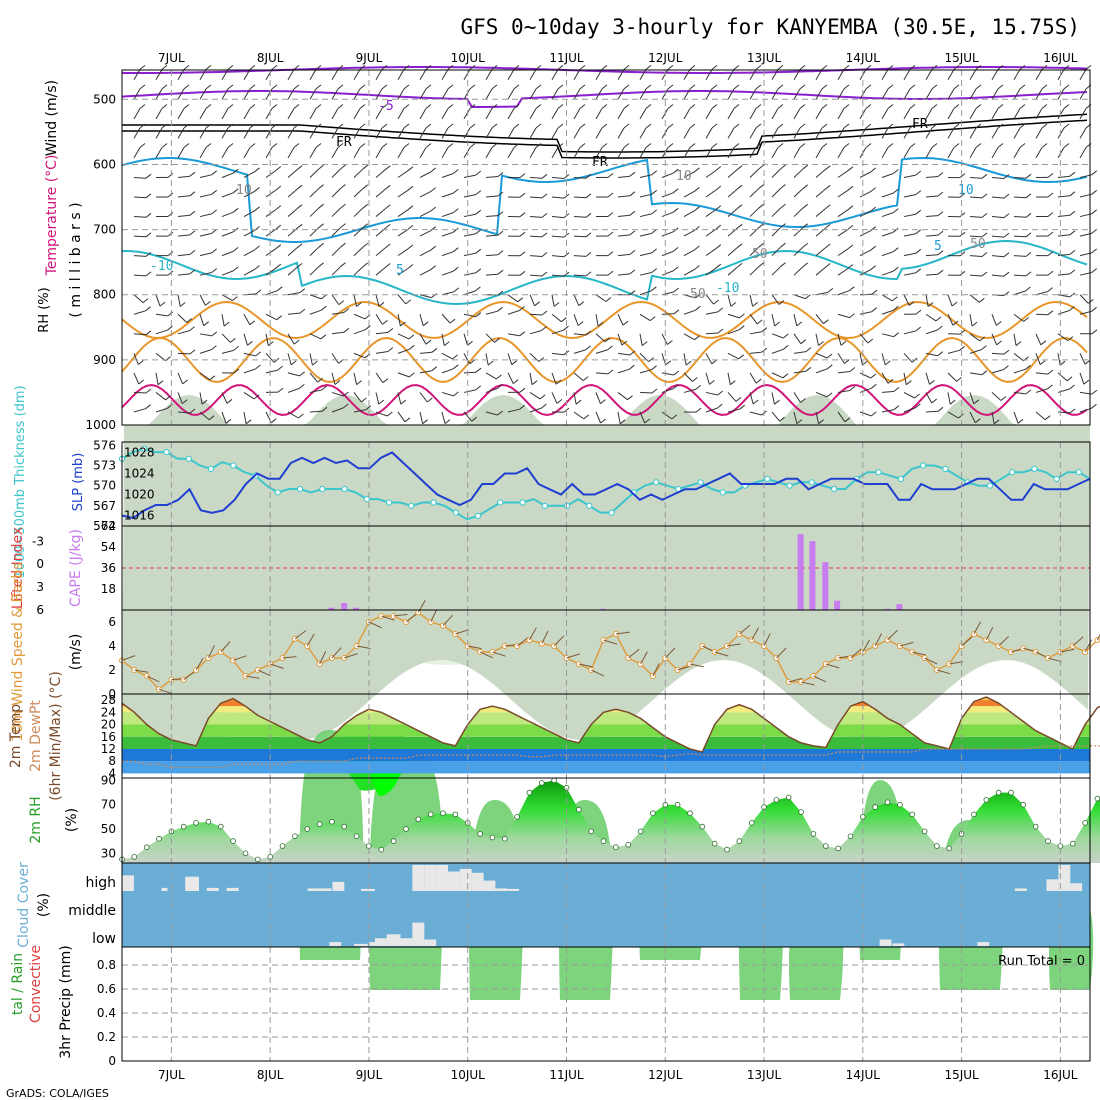 This screenshot has width=1100, height=1100. What do you see at coordinates (606, 485) in the screenshot?
I see `slp-line` at bounding box center [606, 485].